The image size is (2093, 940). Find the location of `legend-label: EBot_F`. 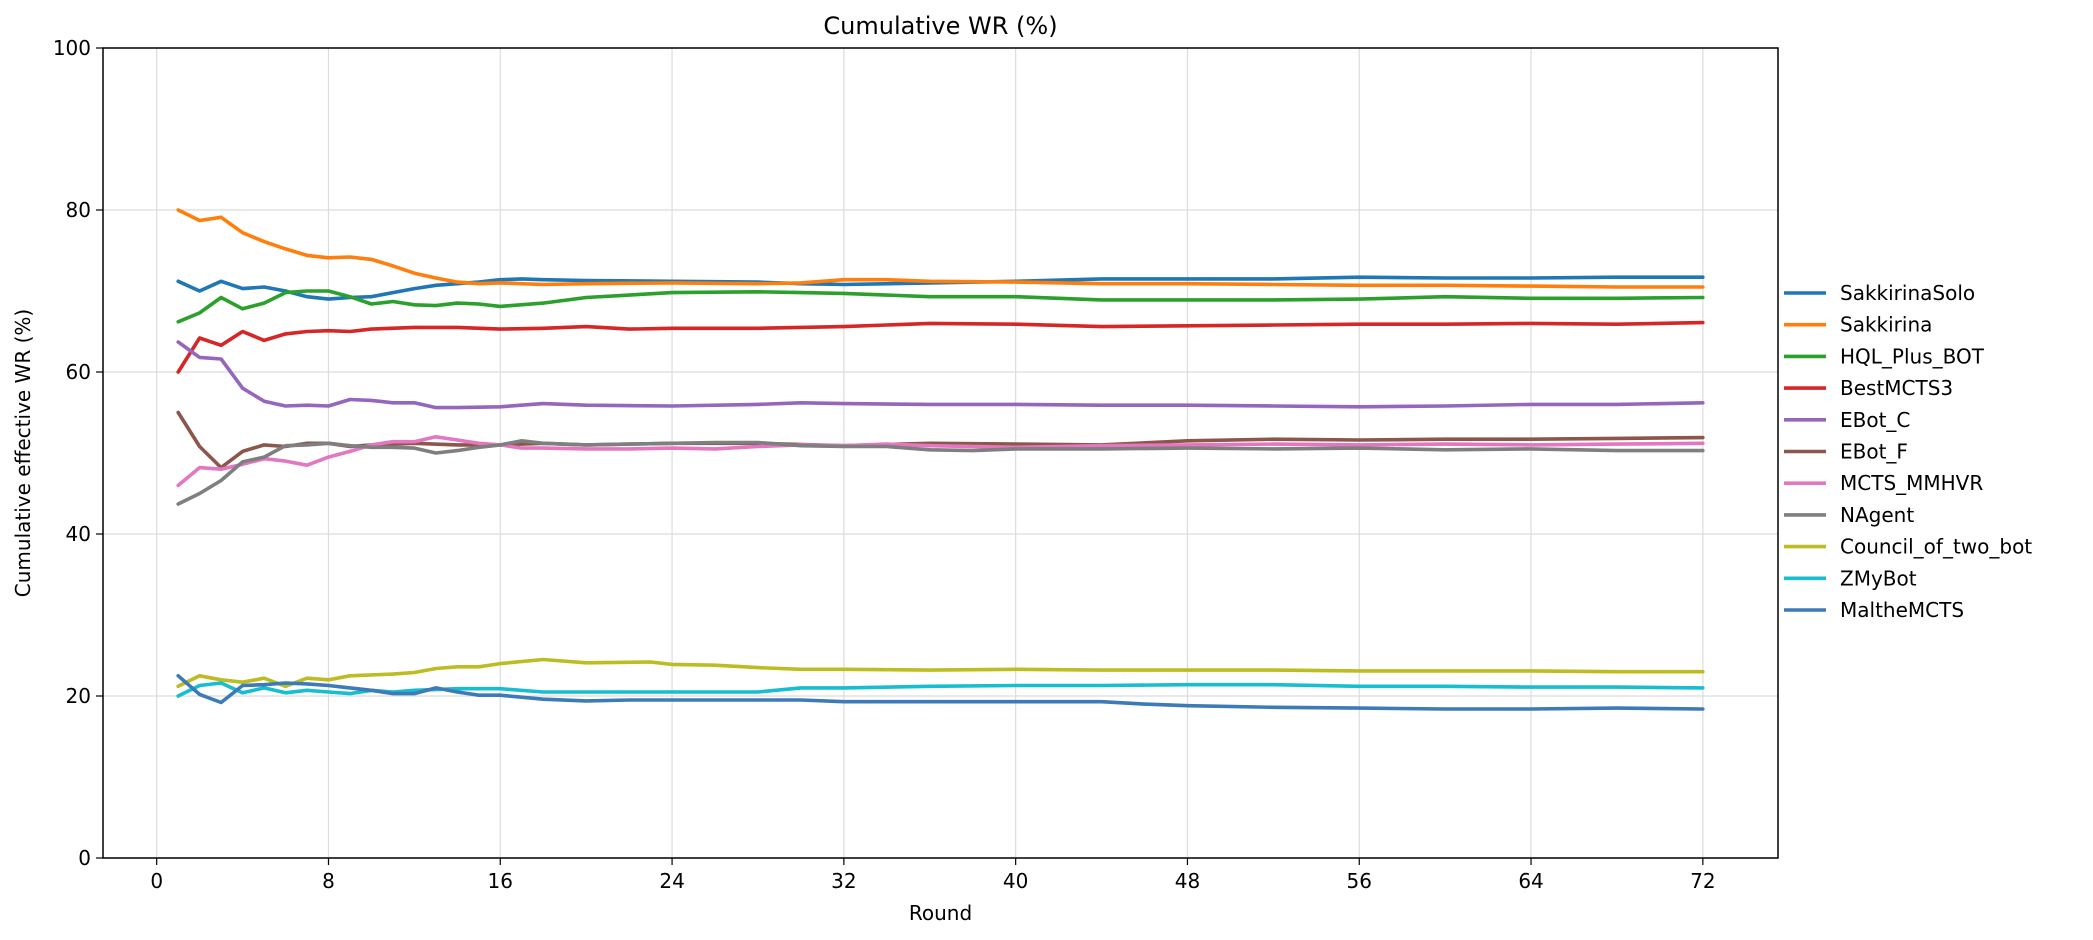

legend-label: EBot_F is located at coordinates (1874, 452).